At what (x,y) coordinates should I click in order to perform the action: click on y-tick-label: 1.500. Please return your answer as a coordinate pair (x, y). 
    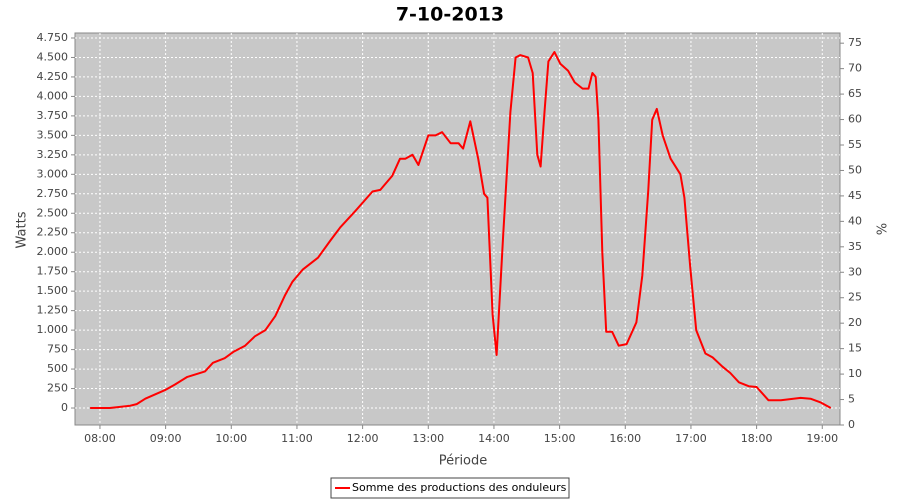
    Looking at the image, I should click on (53, 290).